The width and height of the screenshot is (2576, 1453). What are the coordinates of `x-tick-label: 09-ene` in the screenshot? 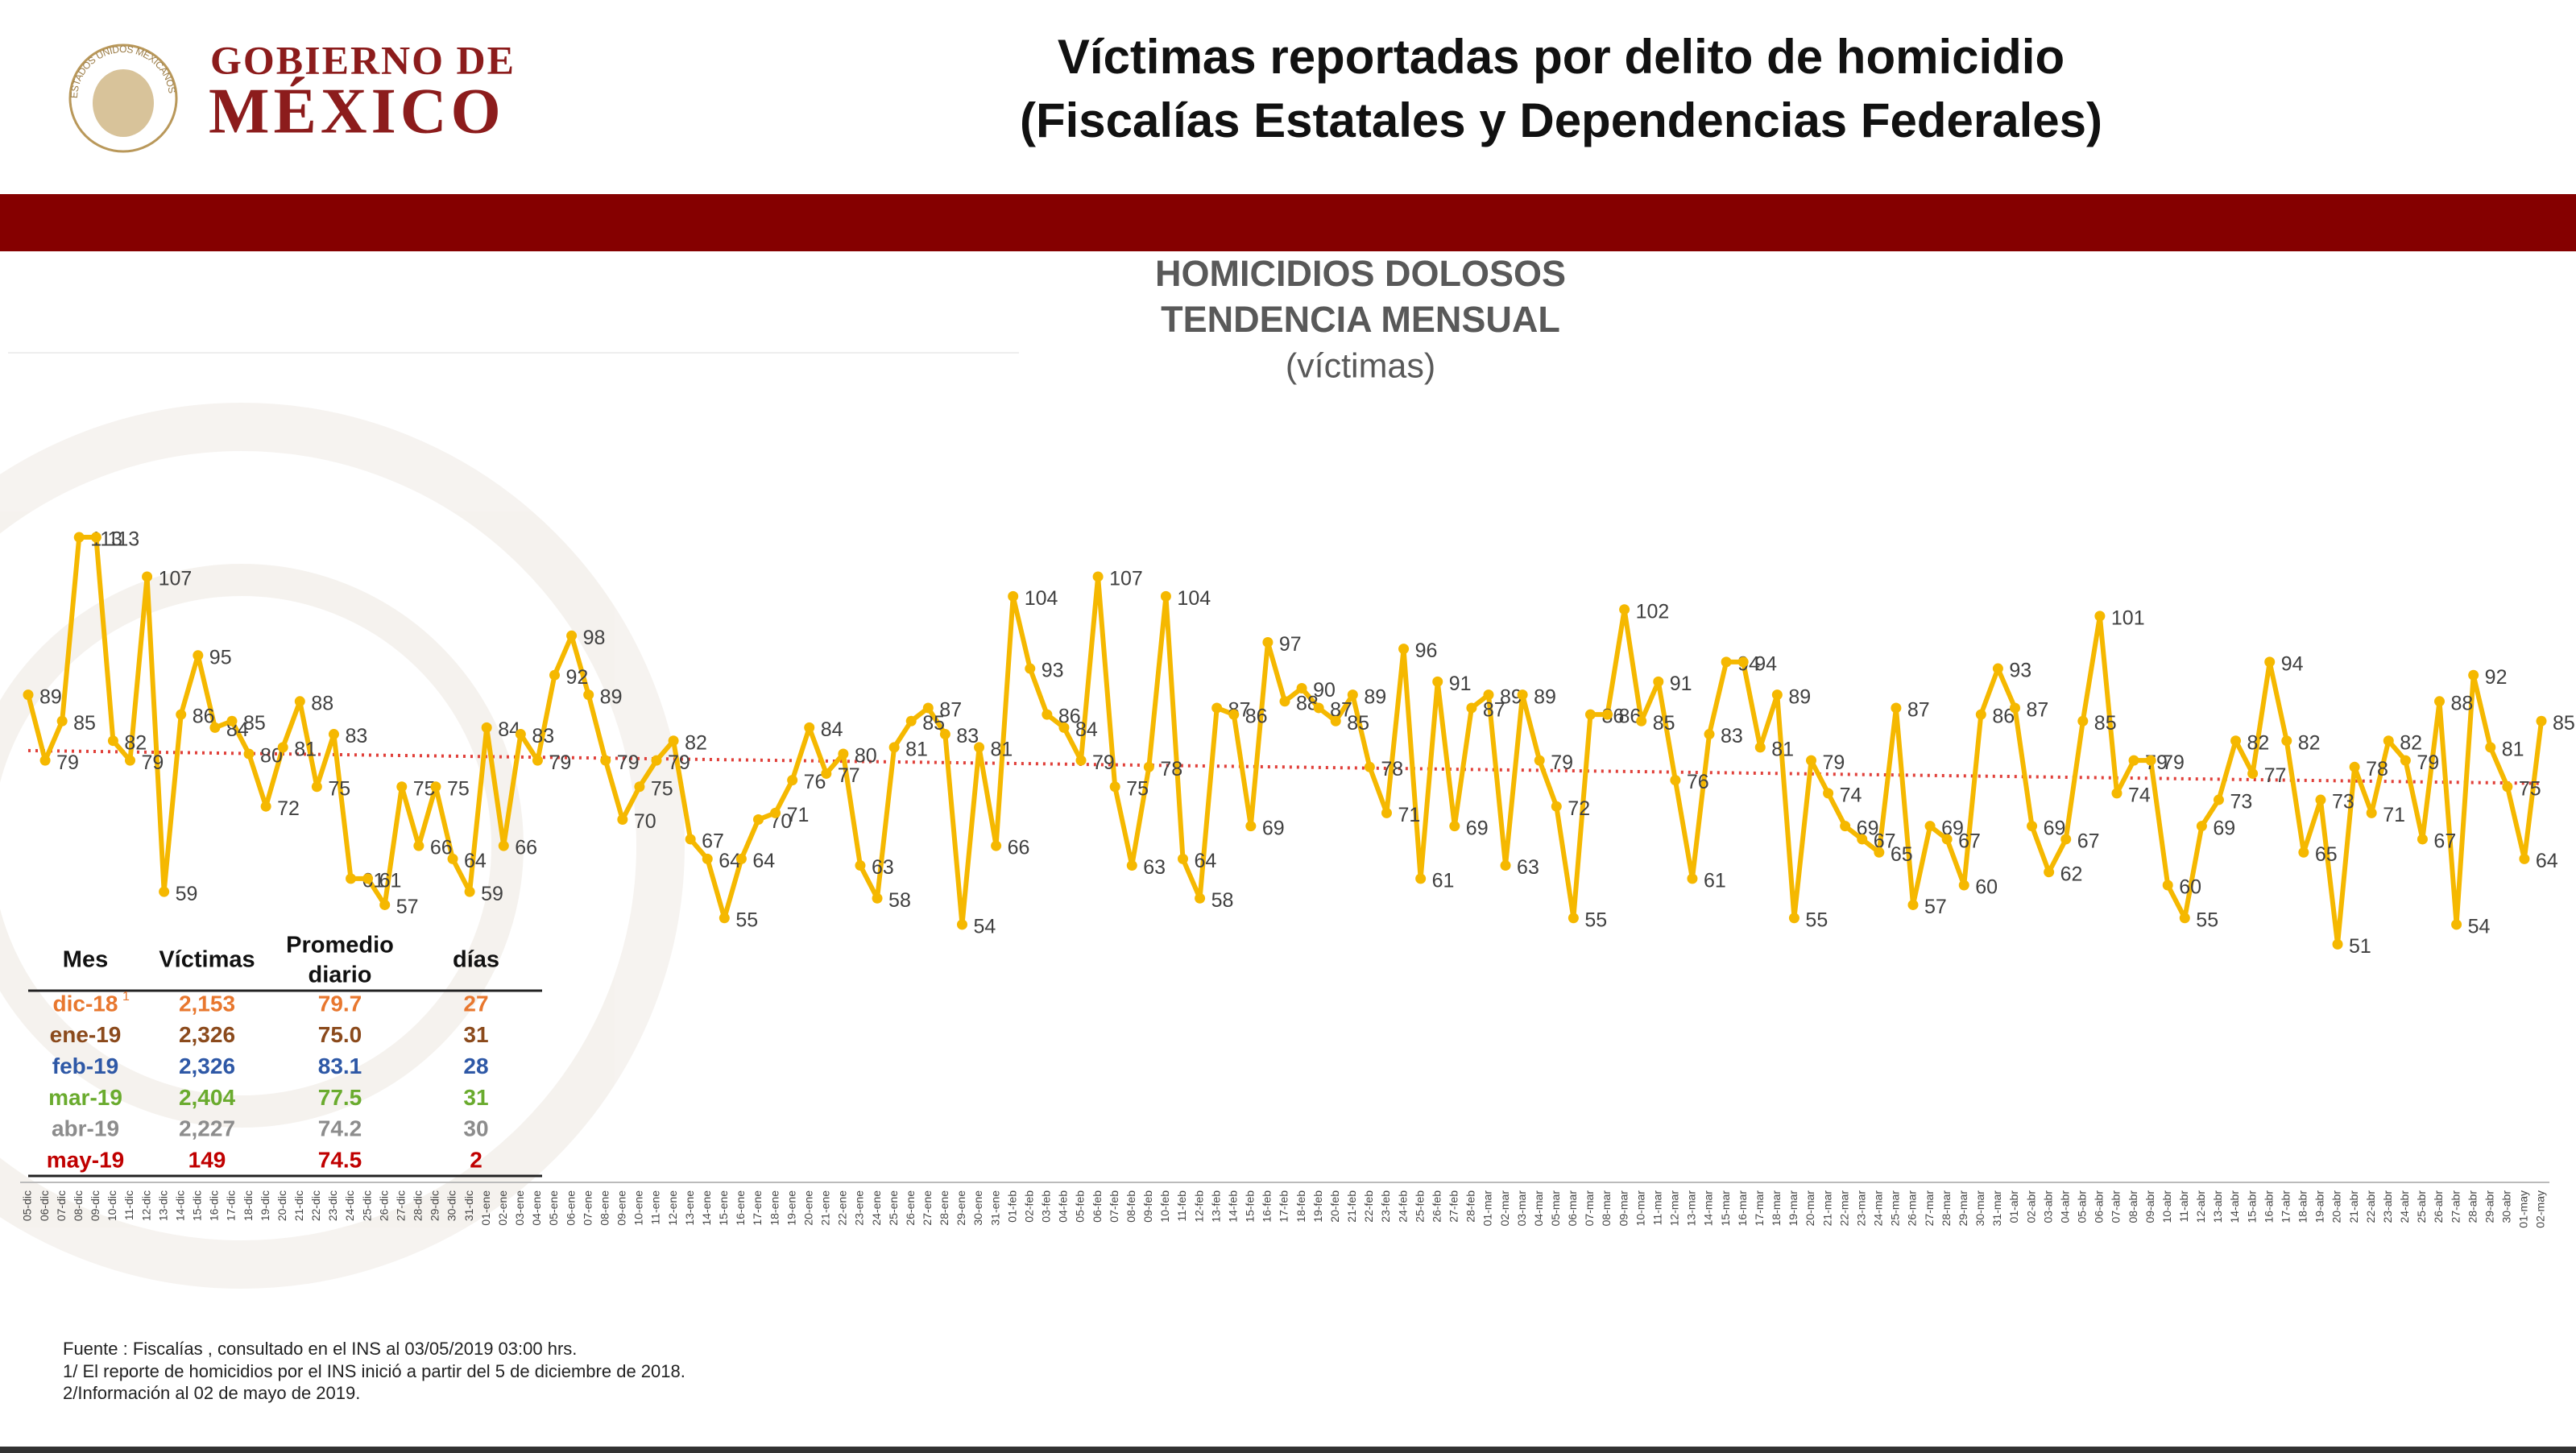 It's located at (621, 1208).